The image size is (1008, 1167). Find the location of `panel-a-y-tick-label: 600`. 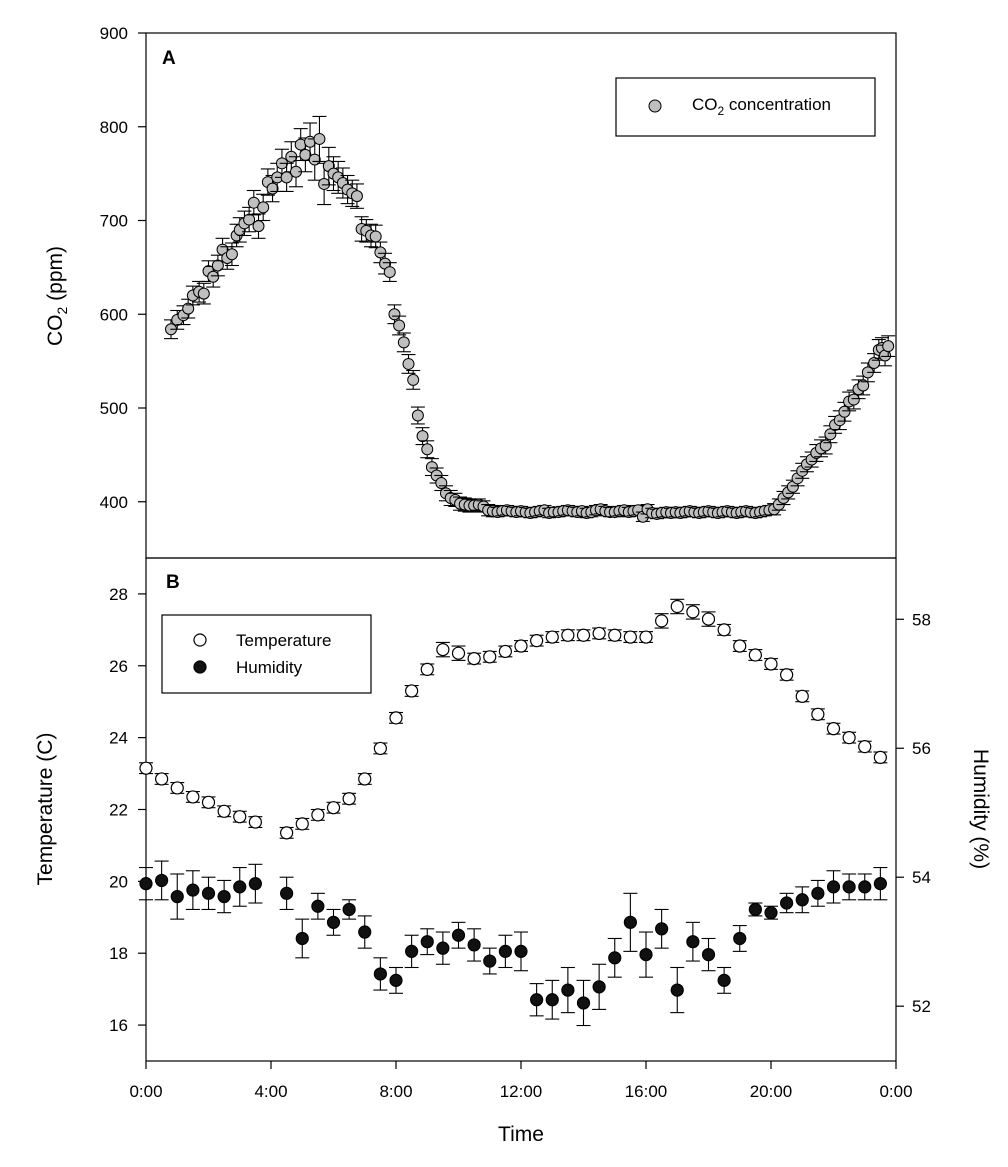

panel-a-y-tick-label: 600 is located at coordinates (114, 314).